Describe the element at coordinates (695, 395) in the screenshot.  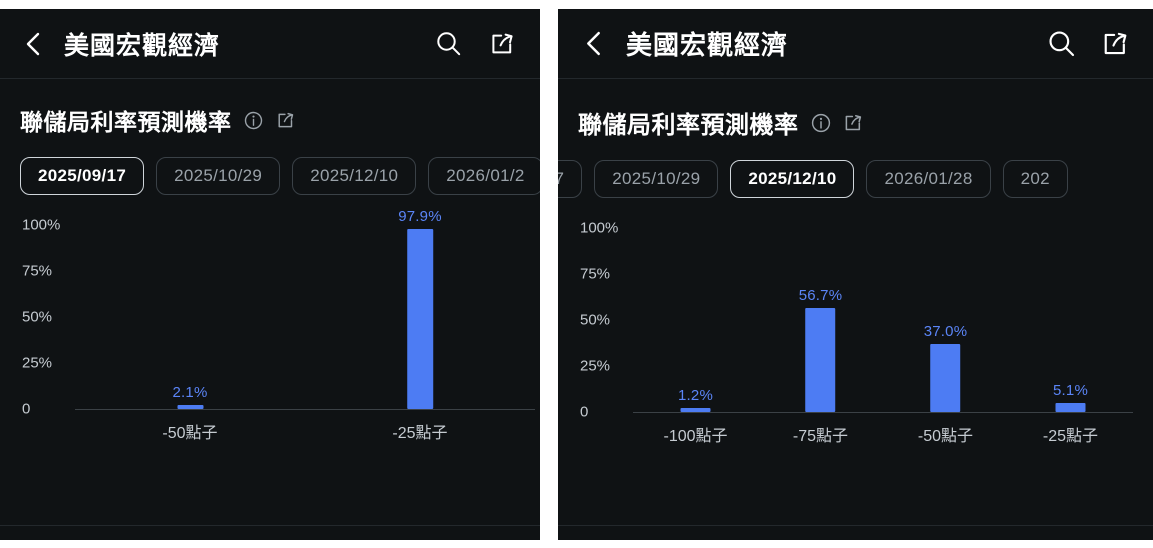
I see `bar-value-label: 1.2%` at that location.